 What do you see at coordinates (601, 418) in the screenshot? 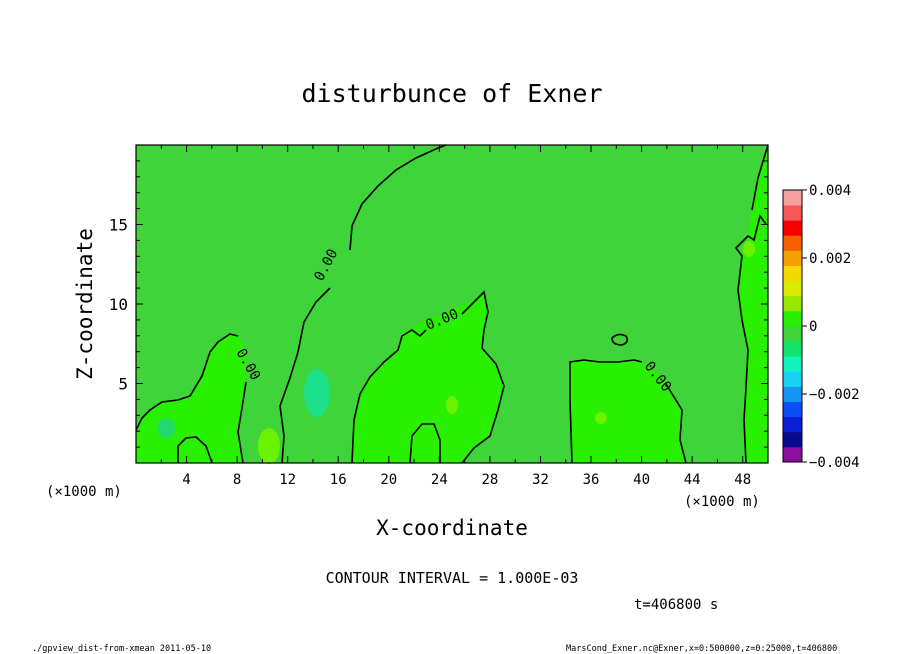
I see `spot-lightgreen-c` at bounding box center [601, 418].